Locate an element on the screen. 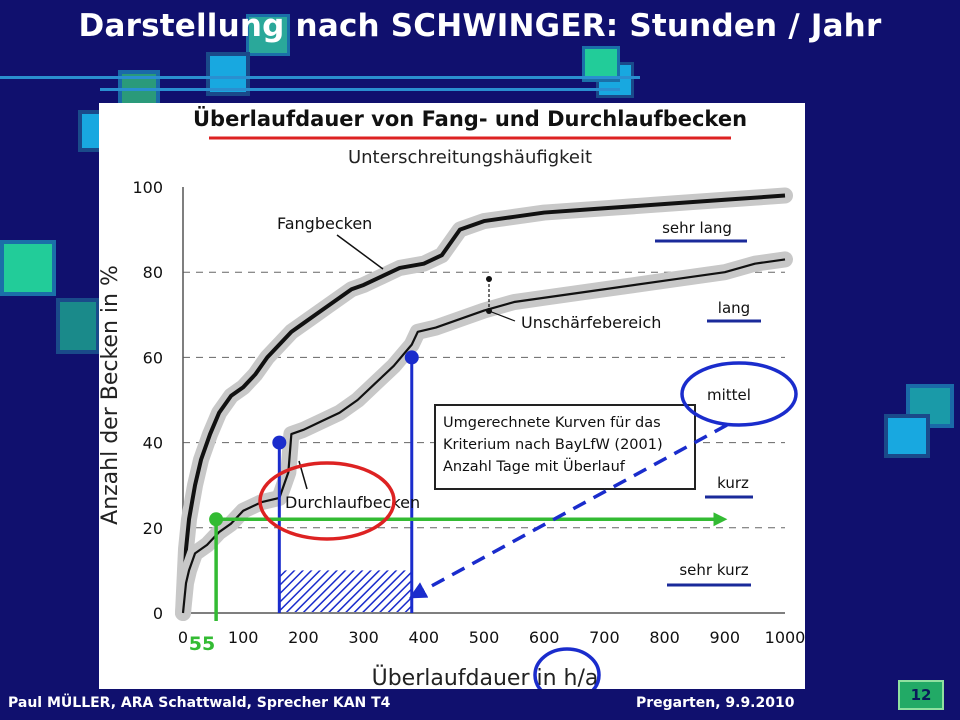  category-lang: lang is located at coordinates (734, 308).